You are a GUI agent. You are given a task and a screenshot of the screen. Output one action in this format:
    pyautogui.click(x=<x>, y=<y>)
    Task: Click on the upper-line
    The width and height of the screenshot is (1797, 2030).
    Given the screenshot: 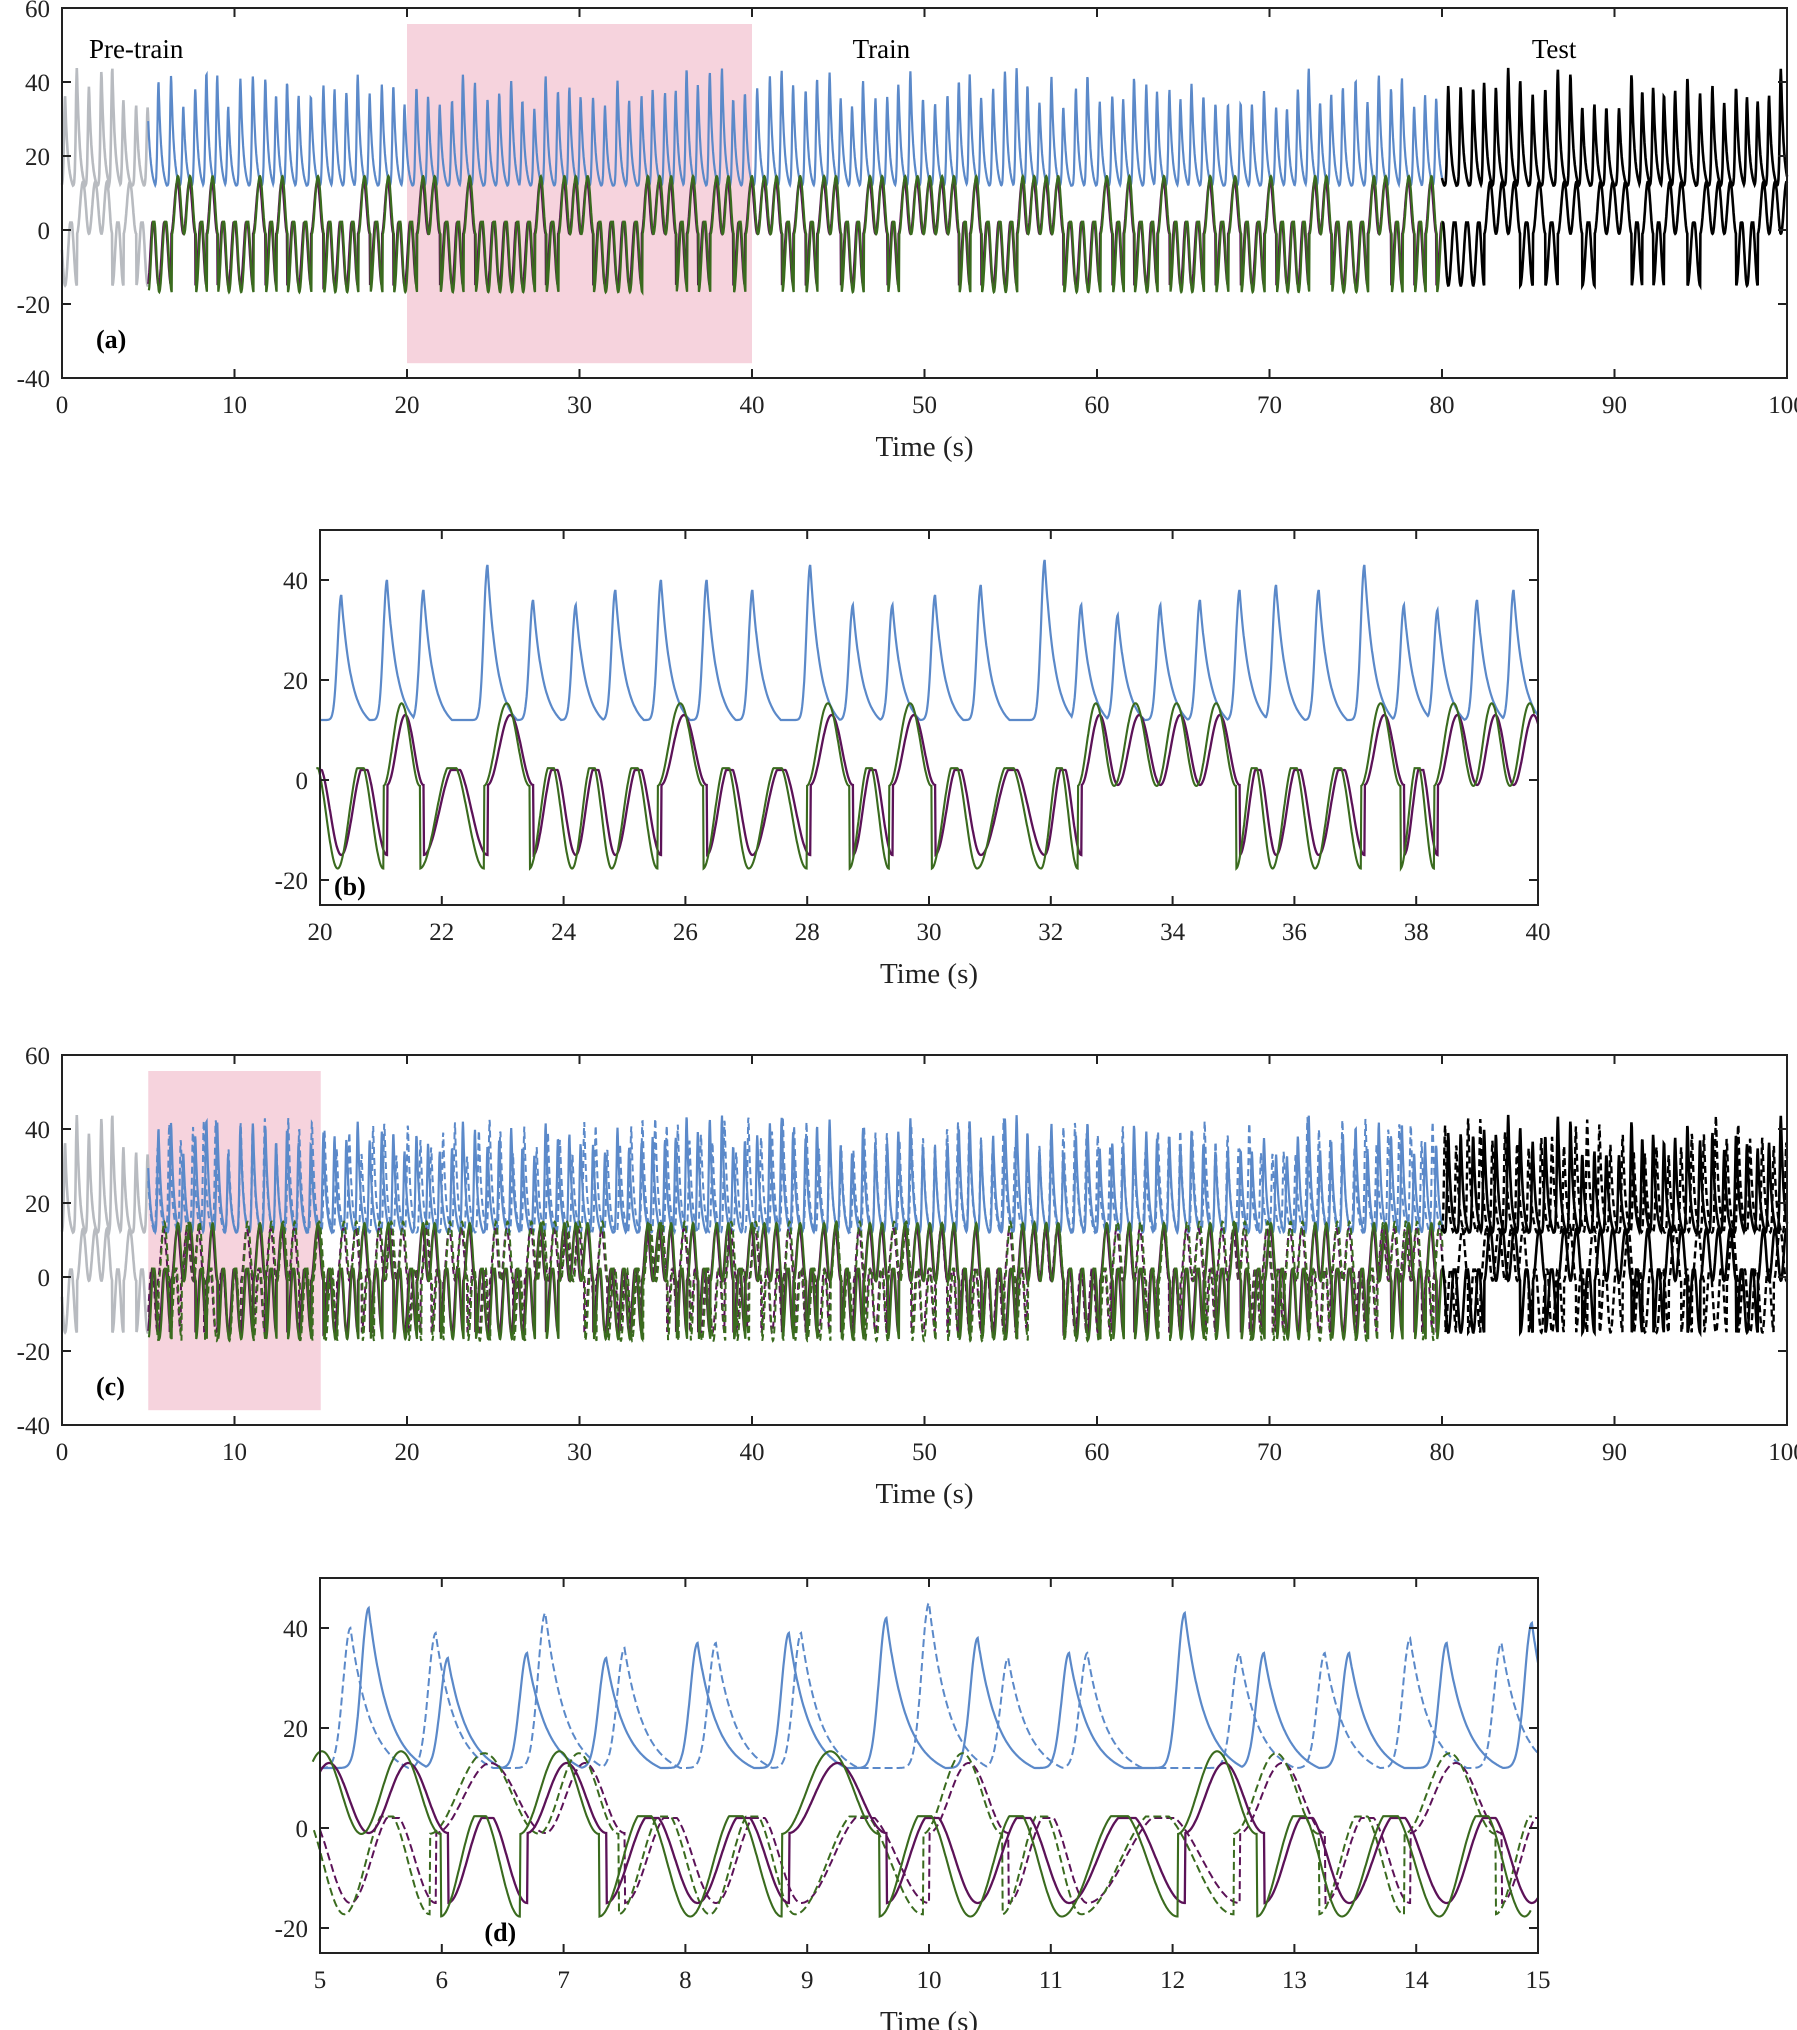 What is the action you would take?
    pyautogui.click(x=929, y=640)
    